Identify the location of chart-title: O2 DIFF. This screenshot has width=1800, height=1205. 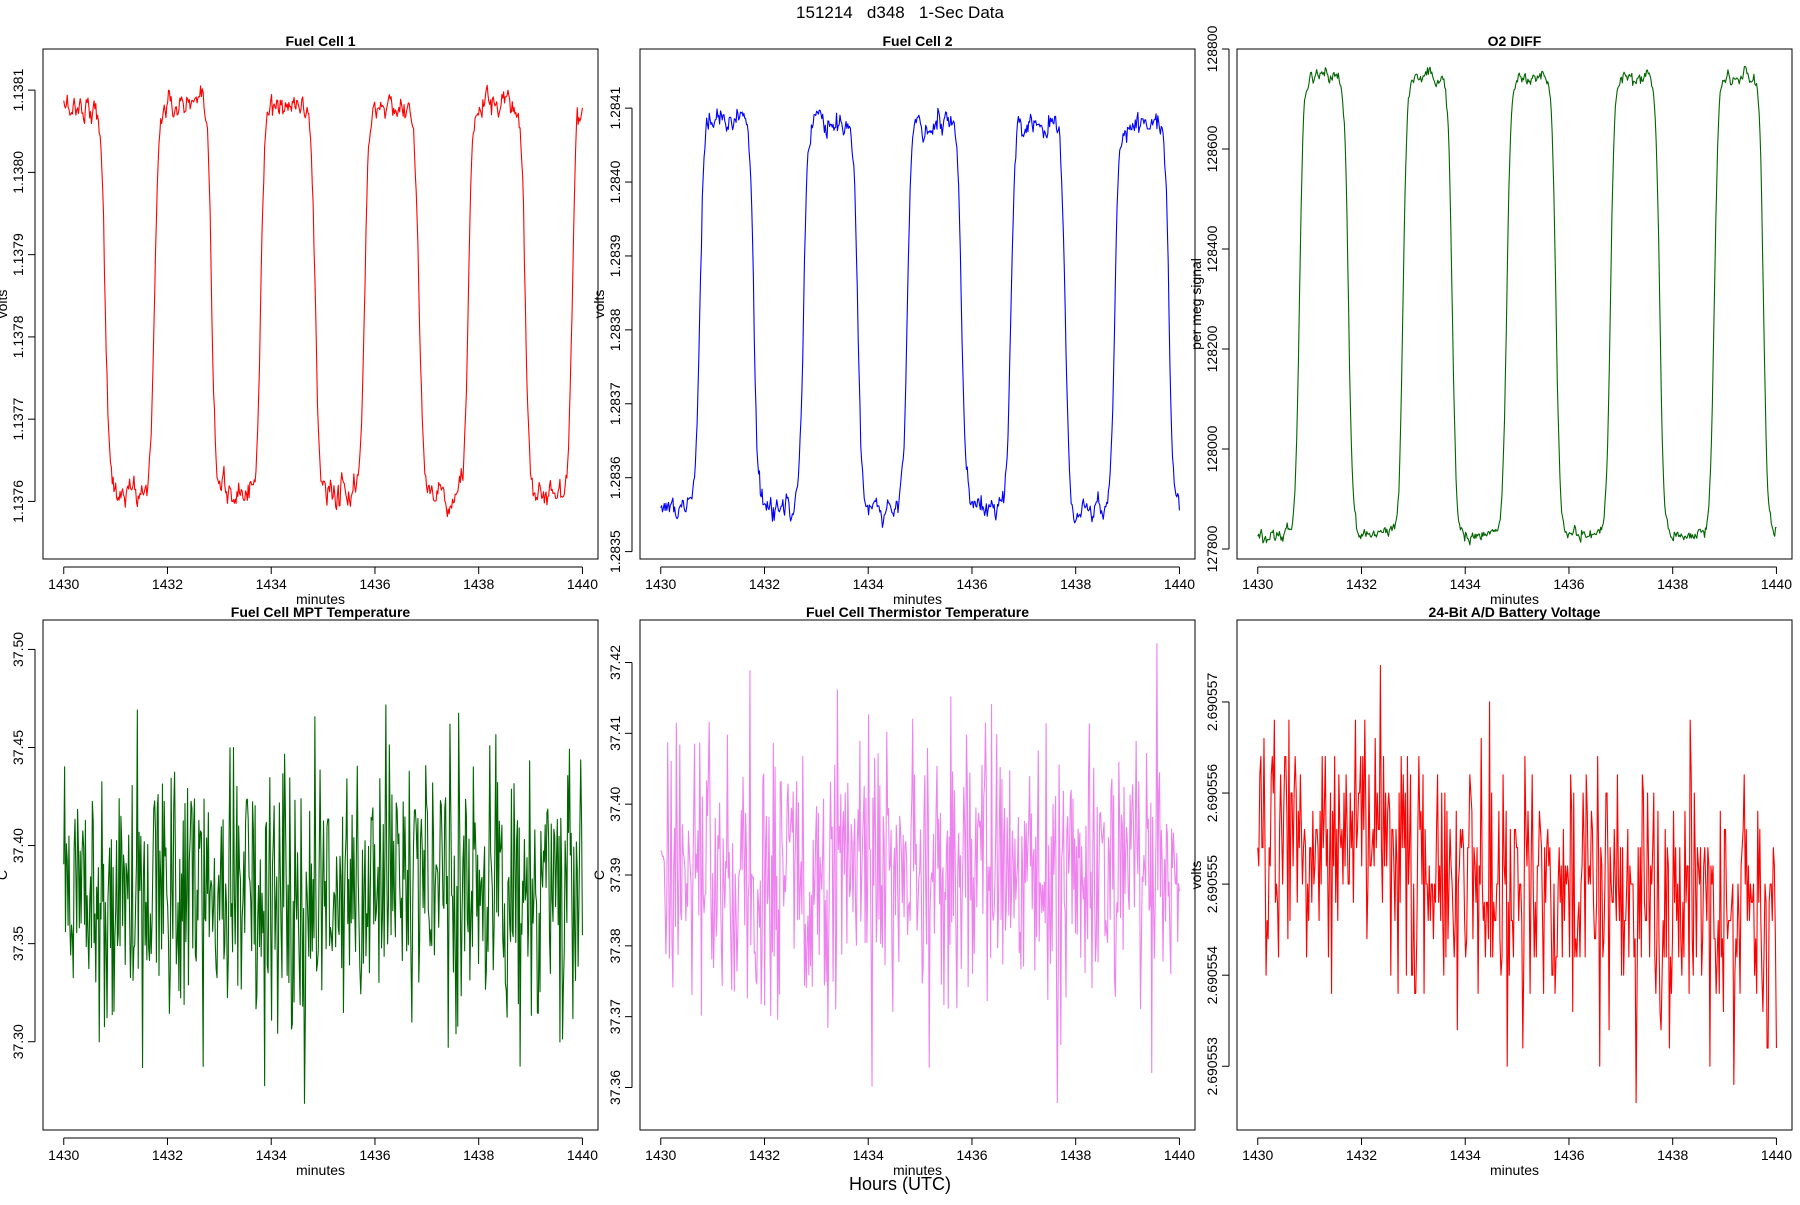
(1515, 41).